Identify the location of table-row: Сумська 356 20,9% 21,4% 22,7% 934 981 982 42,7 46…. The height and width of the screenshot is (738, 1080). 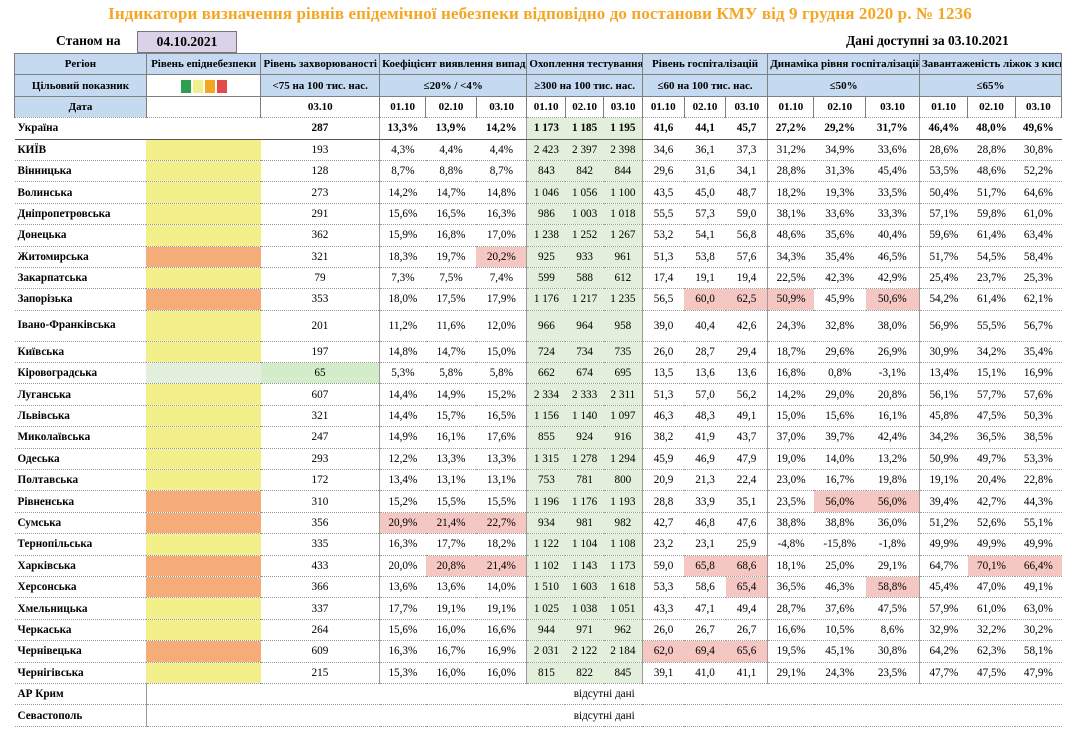
(538, 523).